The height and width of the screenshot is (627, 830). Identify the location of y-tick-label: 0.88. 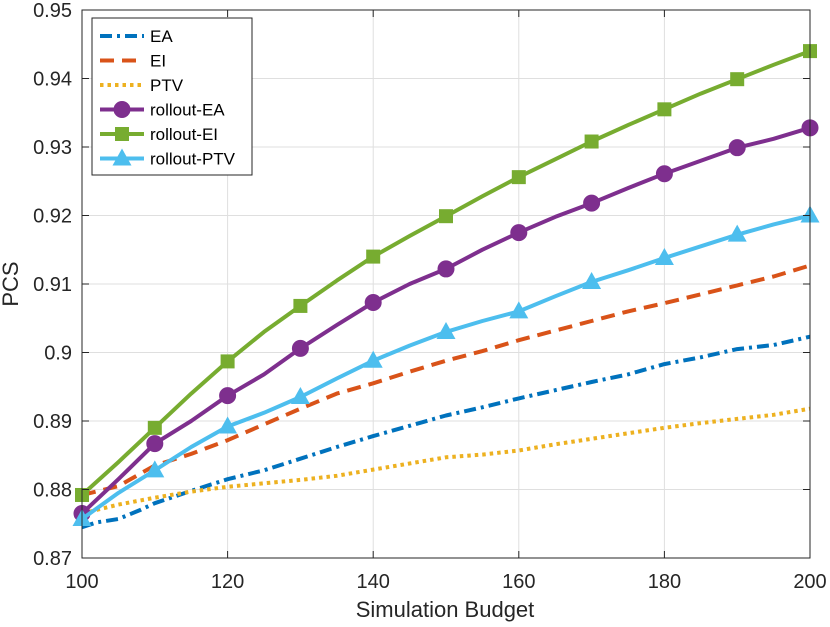
(52, 491).